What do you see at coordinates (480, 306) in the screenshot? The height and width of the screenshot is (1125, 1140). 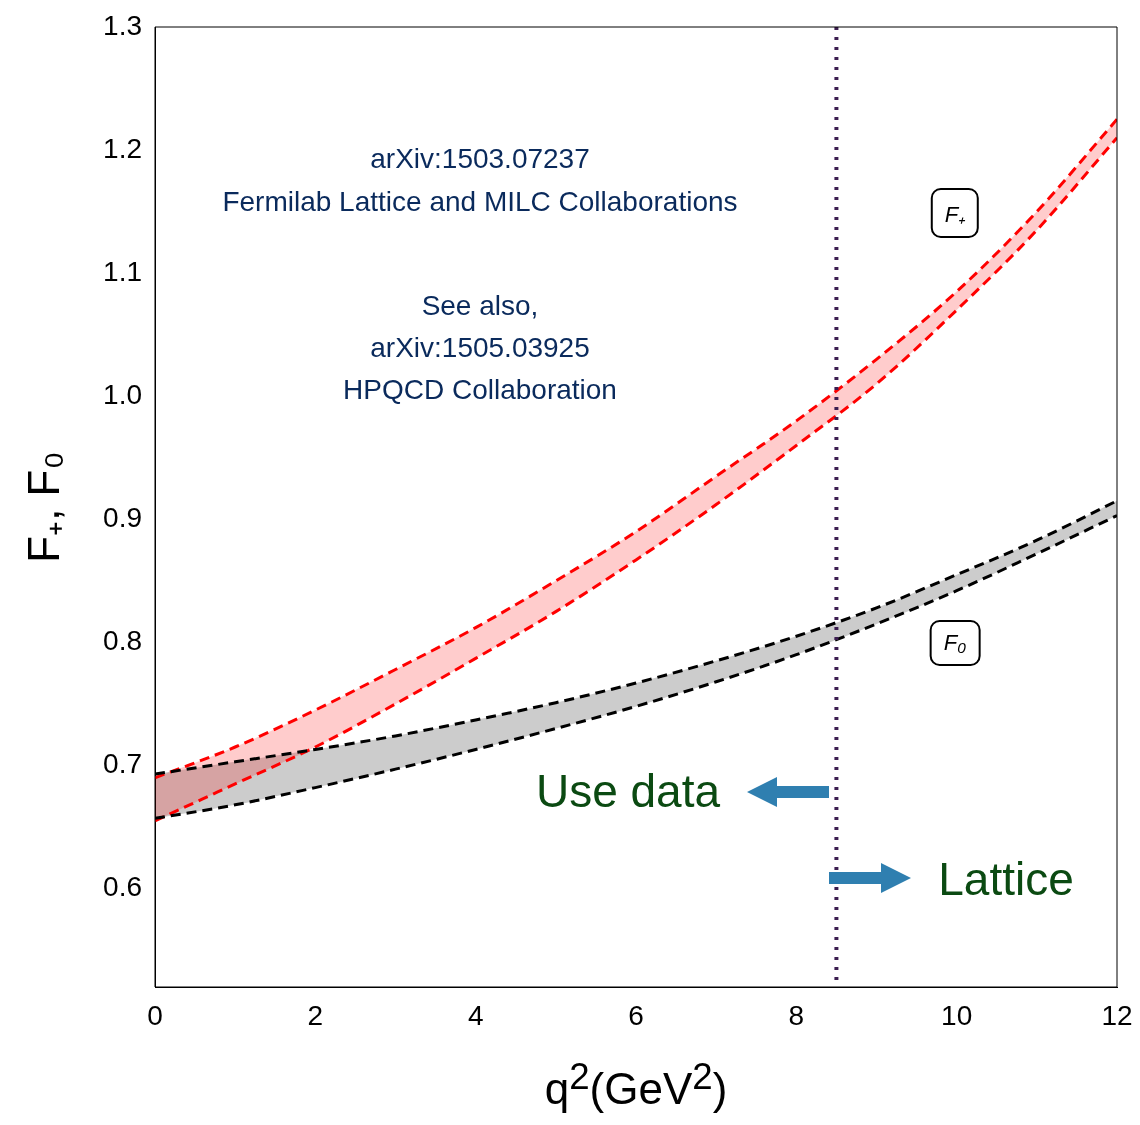 I see `annotation: See also,` at bounding box center [480, 306].